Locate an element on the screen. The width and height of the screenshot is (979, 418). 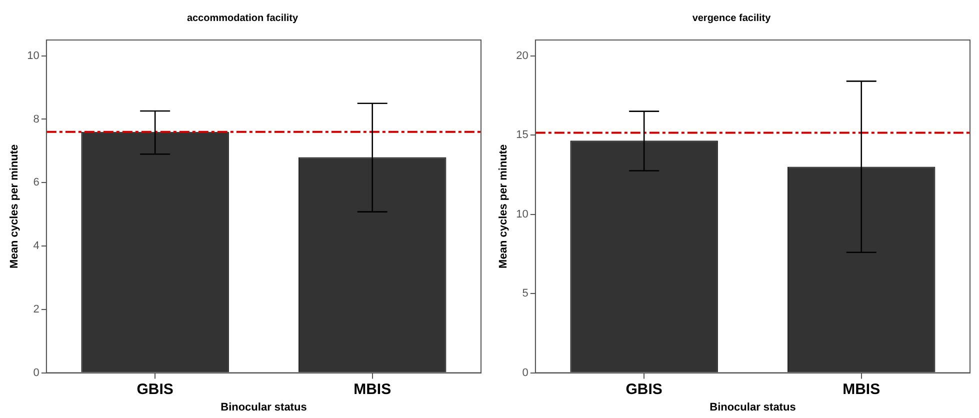
y-tick-label: 15 is located at coordinates (522, 135).